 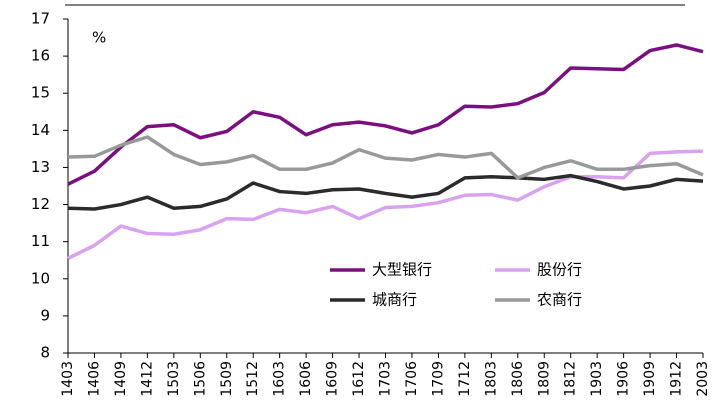 I want to click on x-tick-label: 1903, so click(x=597, y=379).